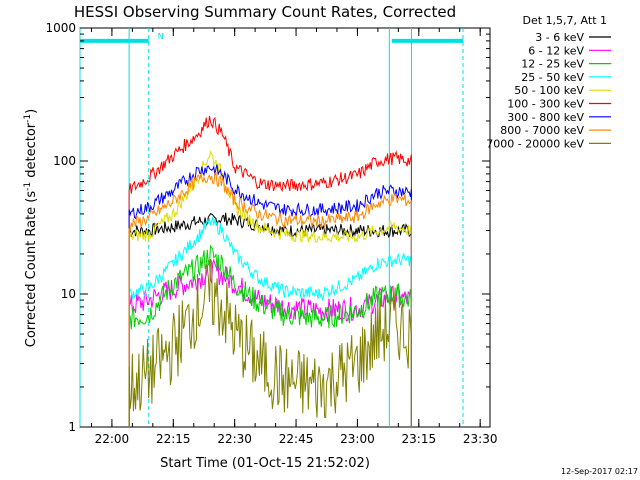 Image resolution: width=640 pixels, height=480 pixels. Describe the element at coordinates (545, 117) in the screenshot. I see `legend-entry-label: 300 - 800 keV` at that location.